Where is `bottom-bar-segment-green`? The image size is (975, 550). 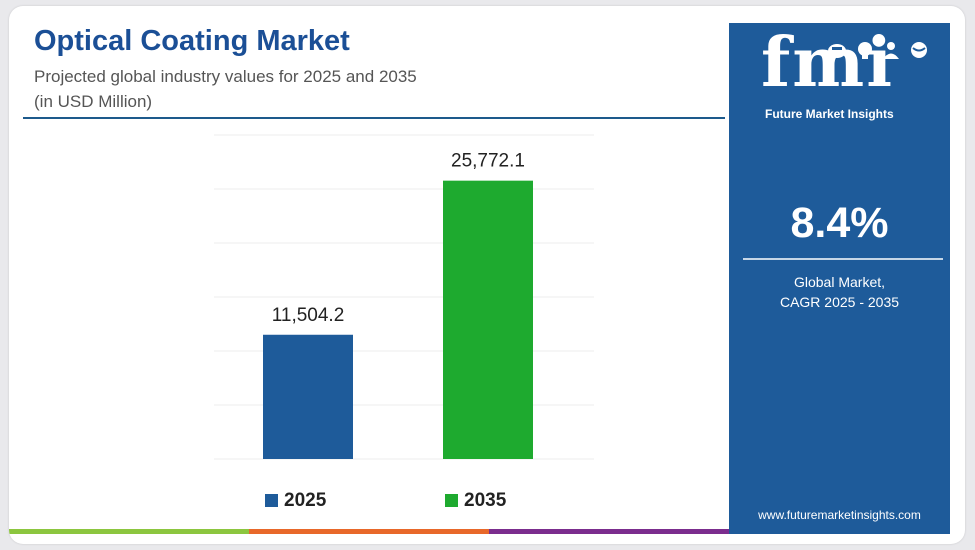 bottom-bar-segment-green is located at coordinates (129, 531).